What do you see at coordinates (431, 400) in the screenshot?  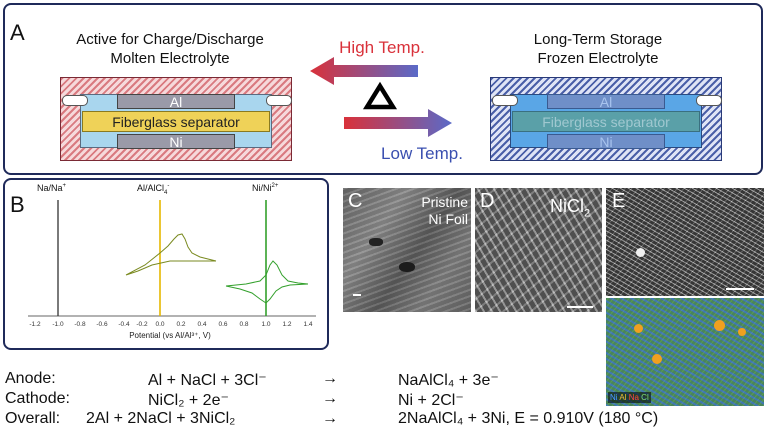 I see `eq-cathode-right: Ni + 2Cl⁻` at bounding box center [431, 400].